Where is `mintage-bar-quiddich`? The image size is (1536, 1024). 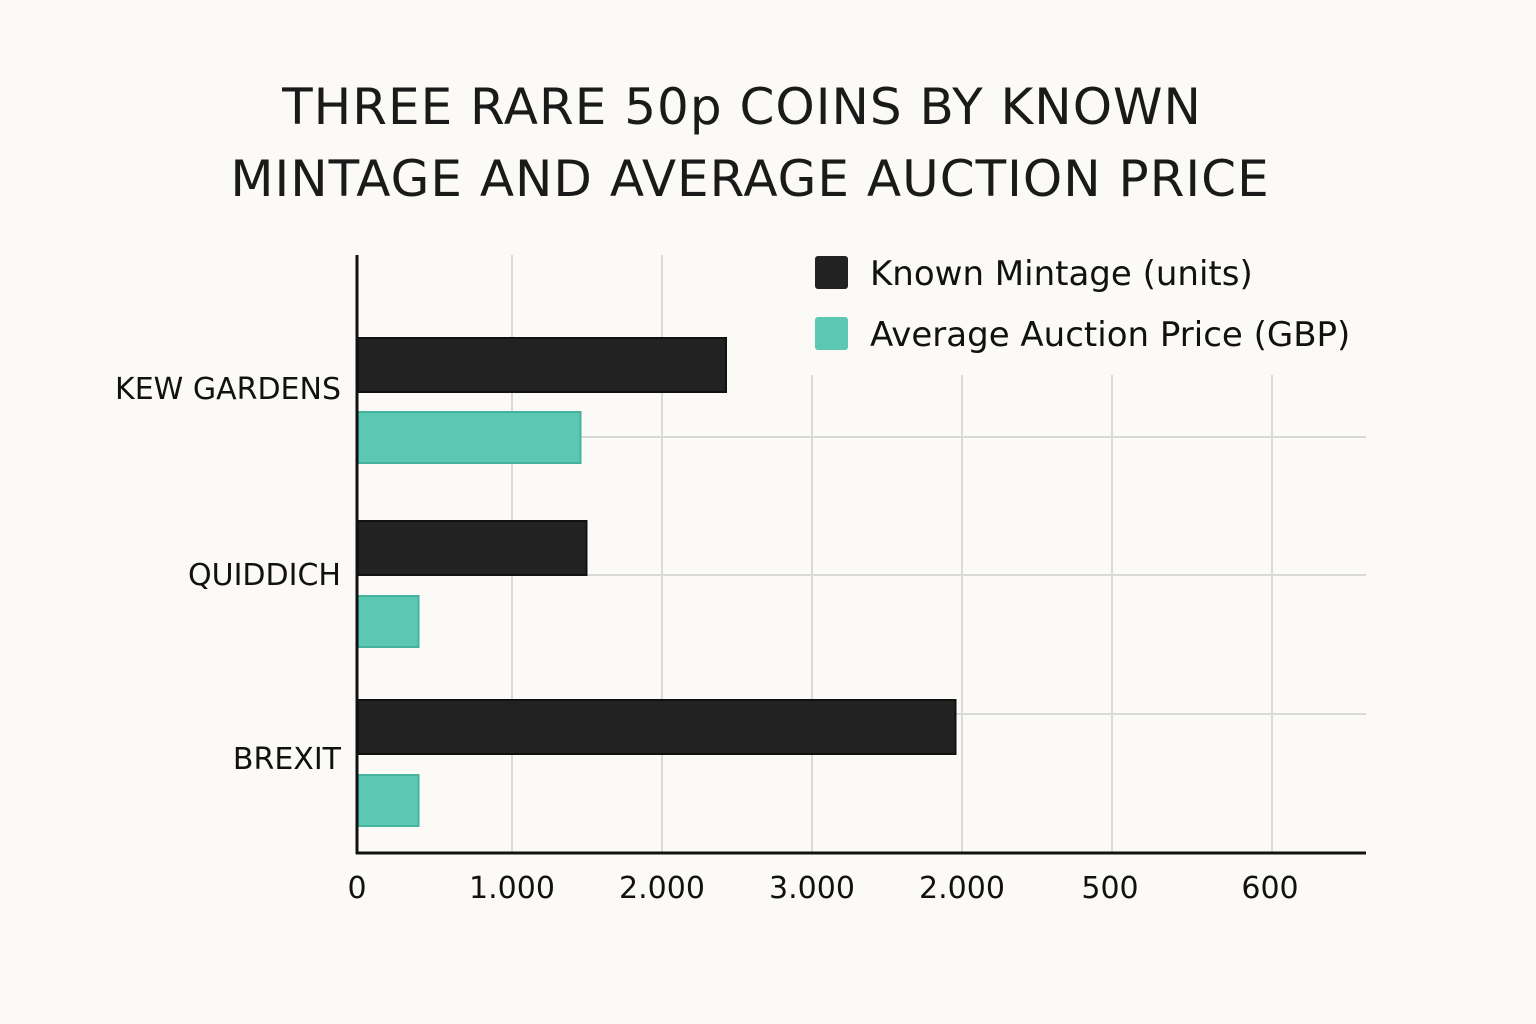
mintage-bar-quiddich is located at coordinates (472, 548).